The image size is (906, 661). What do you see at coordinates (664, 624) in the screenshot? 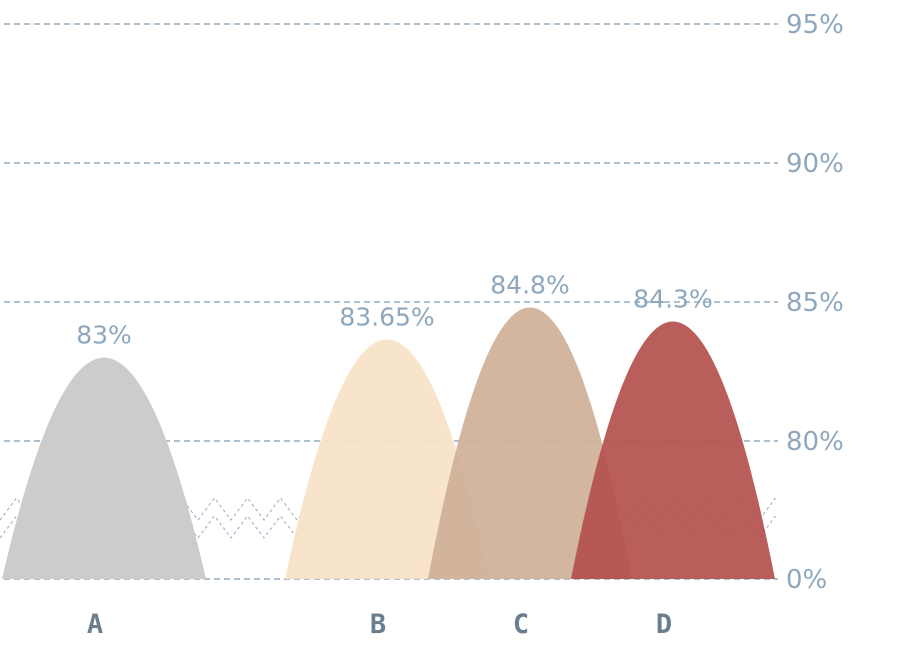
I see `category-label-d: D` at bounding box center [664, 624].